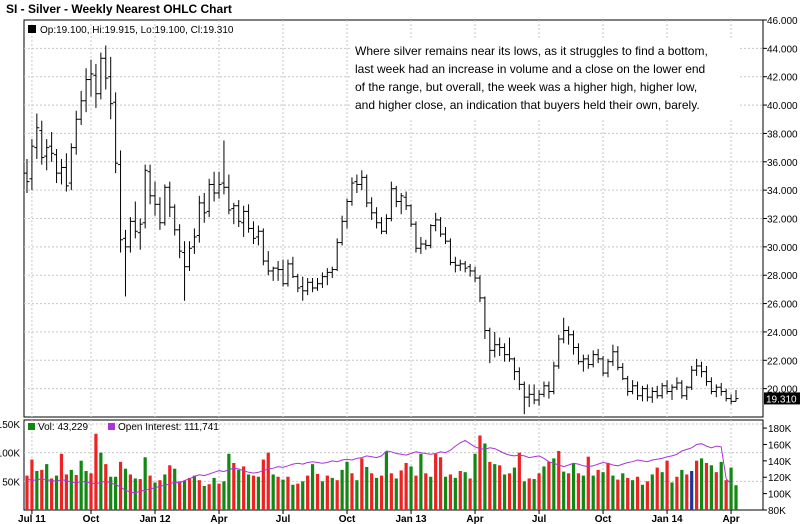  Describe the element at coordinates (667, 519) in the screenshot. I see `x-tick-label: Jan 14` at that location.